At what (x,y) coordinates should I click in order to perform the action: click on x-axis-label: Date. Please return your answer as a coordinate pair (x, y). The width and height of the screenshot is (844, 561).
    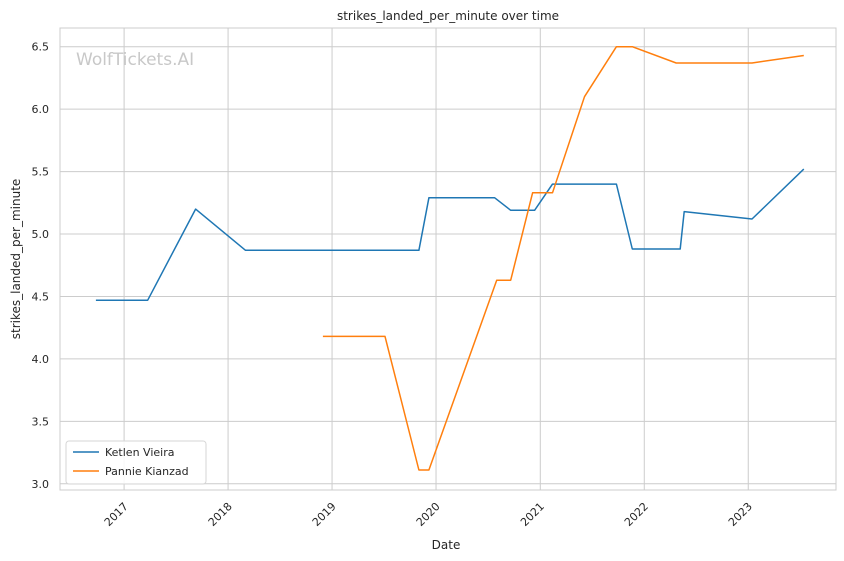
    Looking at the image, I should click on (446, 545).